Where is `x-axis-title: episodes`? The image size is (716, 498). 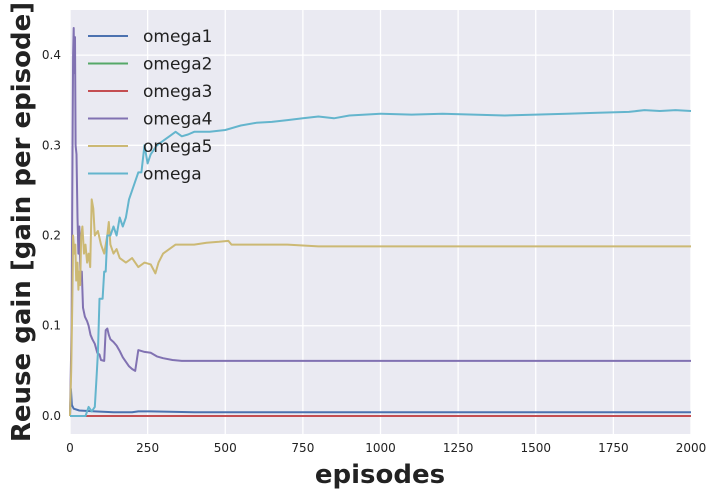
x-axis-title: episodes is located at coordinates (380, 475).